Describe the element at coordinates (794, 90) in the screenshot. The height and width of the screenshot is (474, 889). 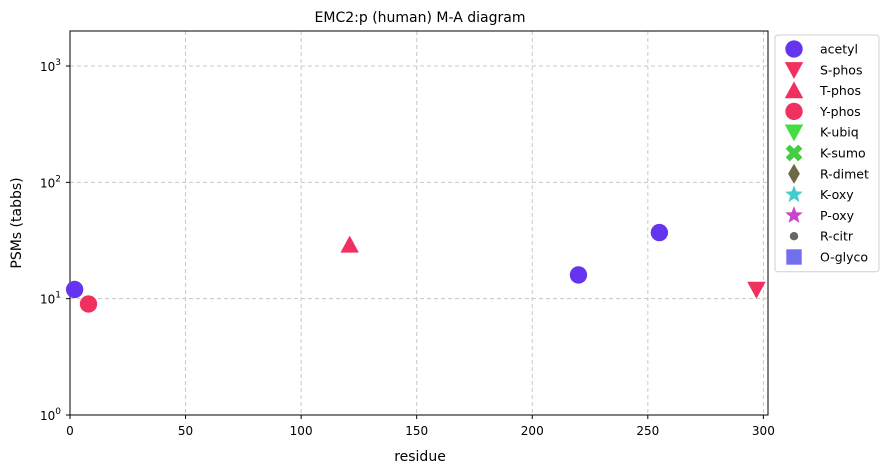
I see `legend-marker-T-phos` at that location.